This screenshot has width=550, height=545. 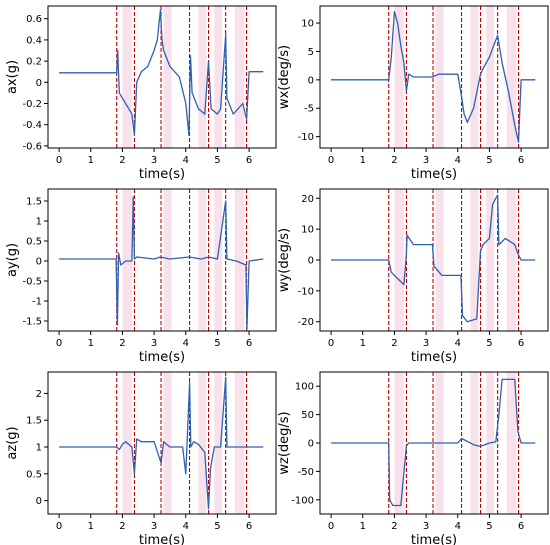 What do you see at coordinates (161, 72) in the screenshot?
I see `series-line-ax` at bounding box center [161, 72].